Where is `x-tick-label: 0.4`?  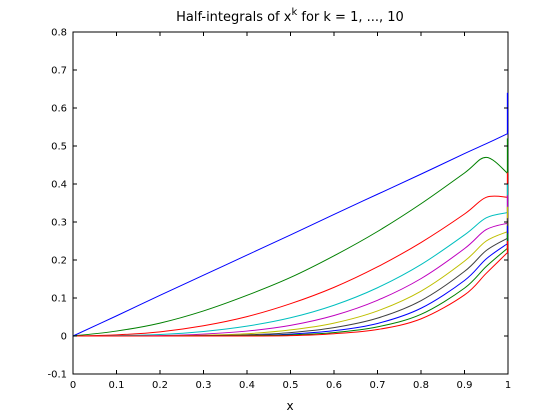 x-tick-label: 0.4 is located at coordinates (247, 385).